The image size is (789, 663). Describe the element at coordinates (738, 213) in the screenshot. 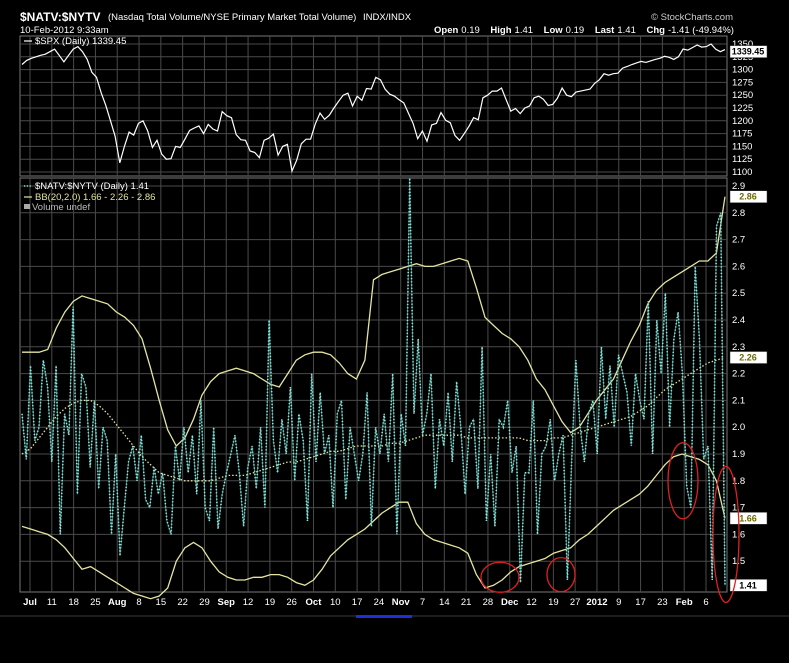

I see `ratio-y-tick: 2.8` at that location.